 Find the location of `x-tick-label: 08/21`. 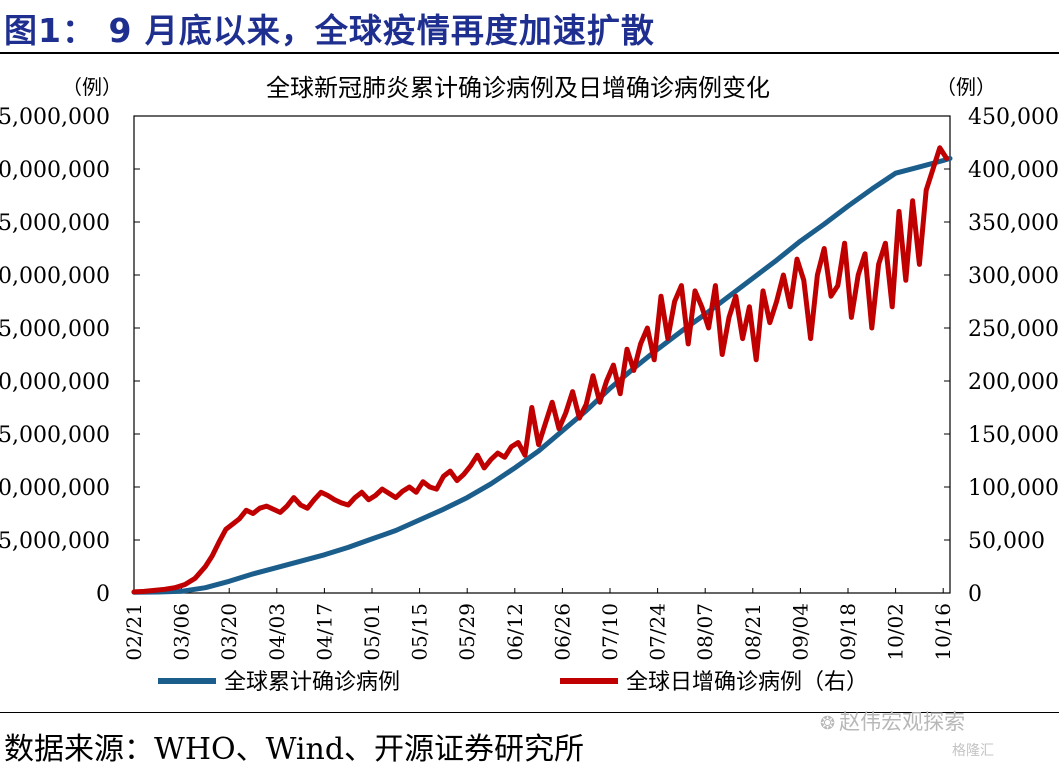

x-tick-label: 08/21 is located at coordinates (753, 632).